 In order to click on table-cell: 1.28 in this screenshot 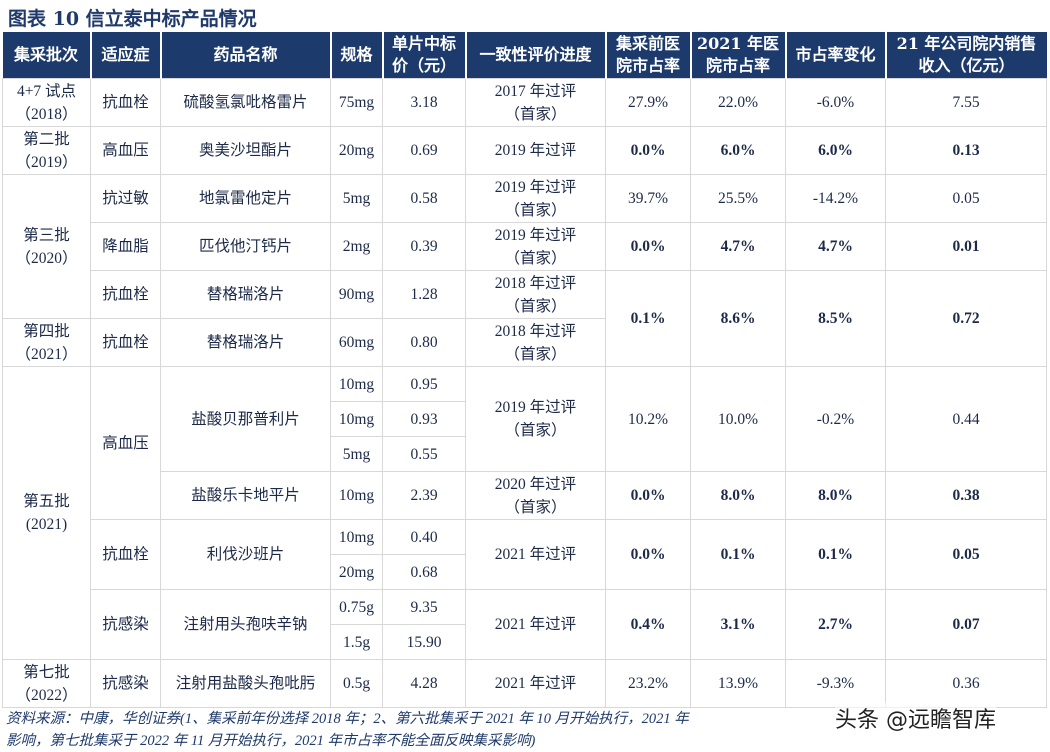, I will do `click(424, 294)`.